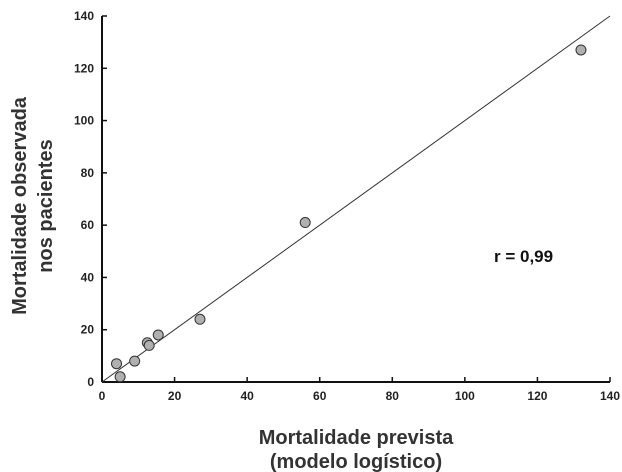  Describe the element at coordinates (356, 461) in the screenshot. I see `x-axis-label-line-2: (modelo logístico)` at that location.